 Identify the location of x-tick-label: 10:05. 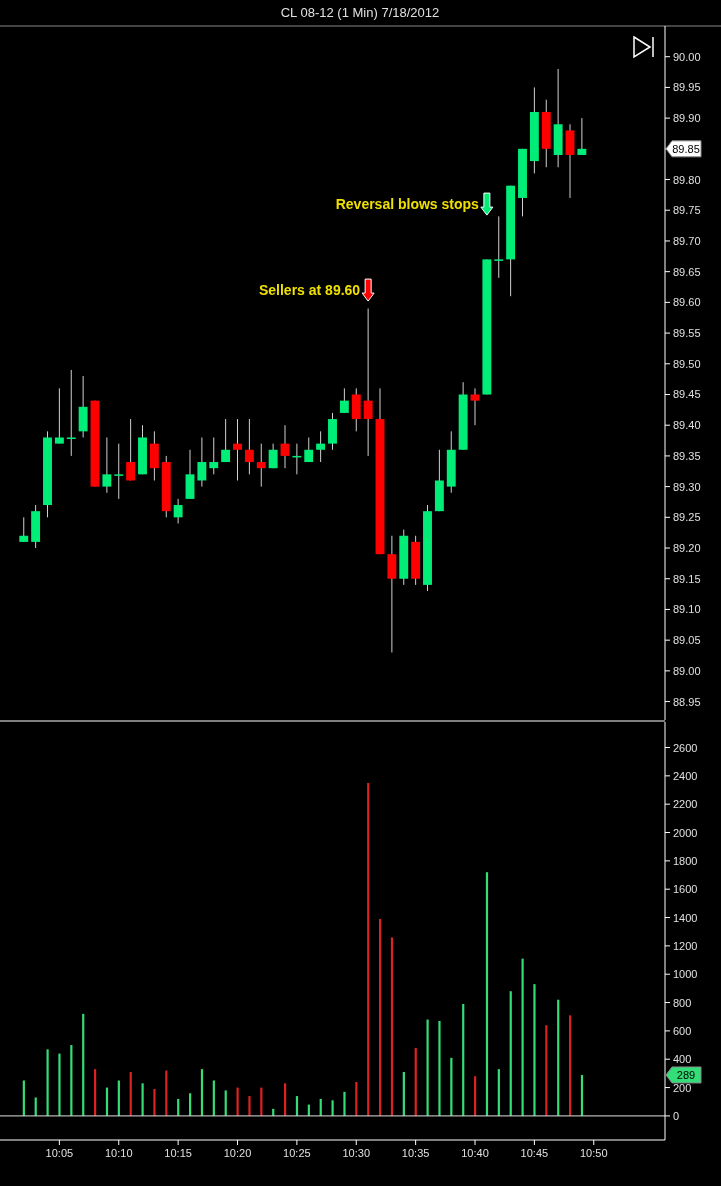
(59, 1153).